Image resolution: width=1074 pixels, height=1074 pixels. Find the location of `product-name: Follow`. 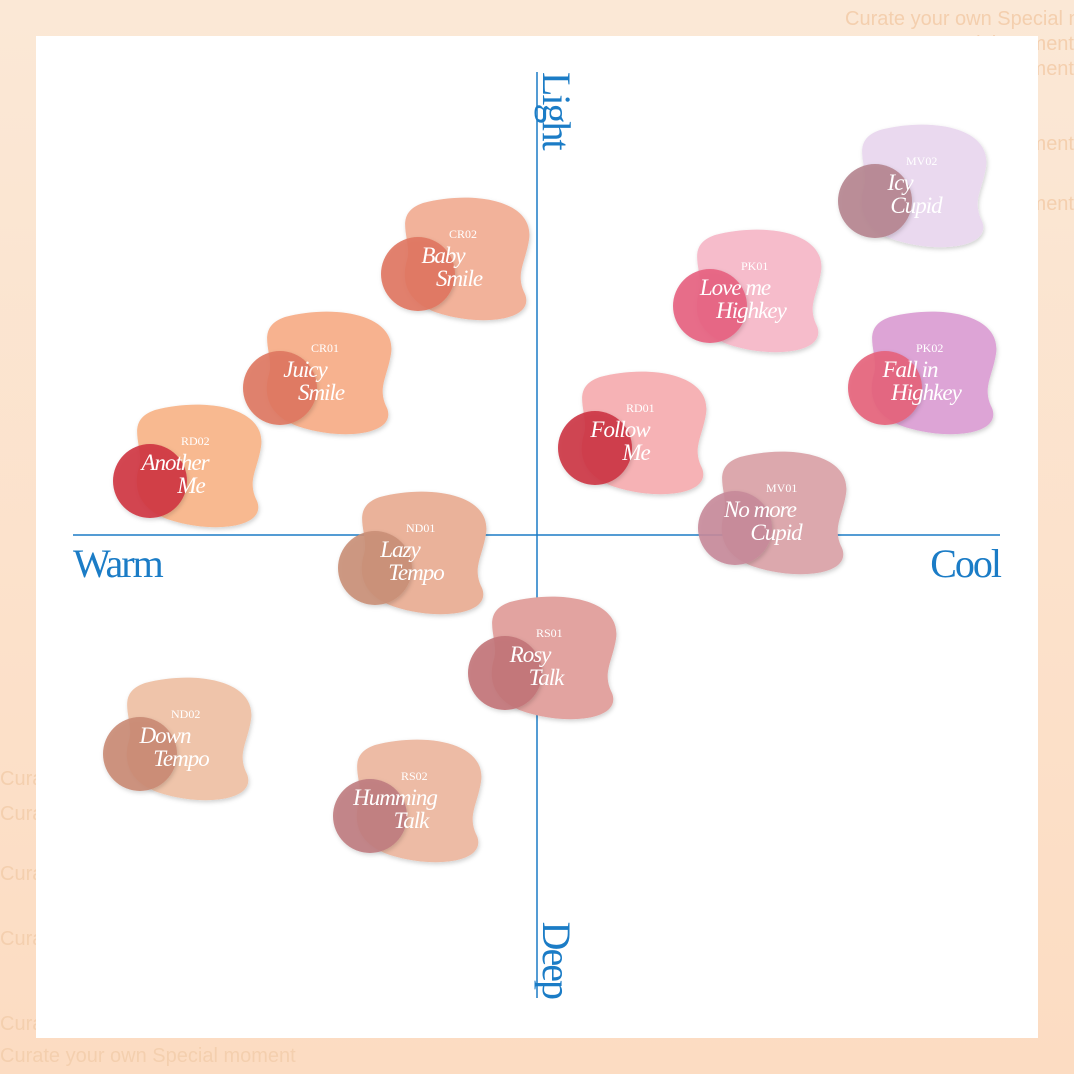

product-name: Follow is located at coordinates (620, 429).